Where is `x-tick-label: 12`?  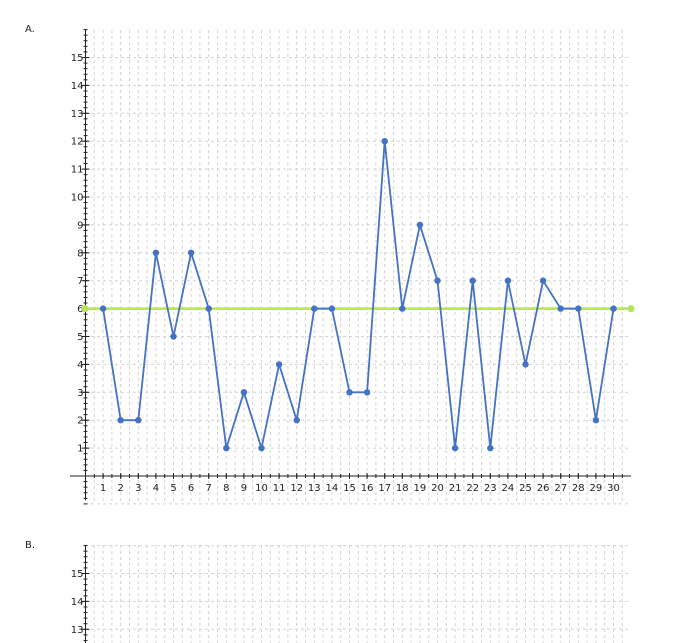 x-tick-label: 12 is located at coordinates (296, 488).